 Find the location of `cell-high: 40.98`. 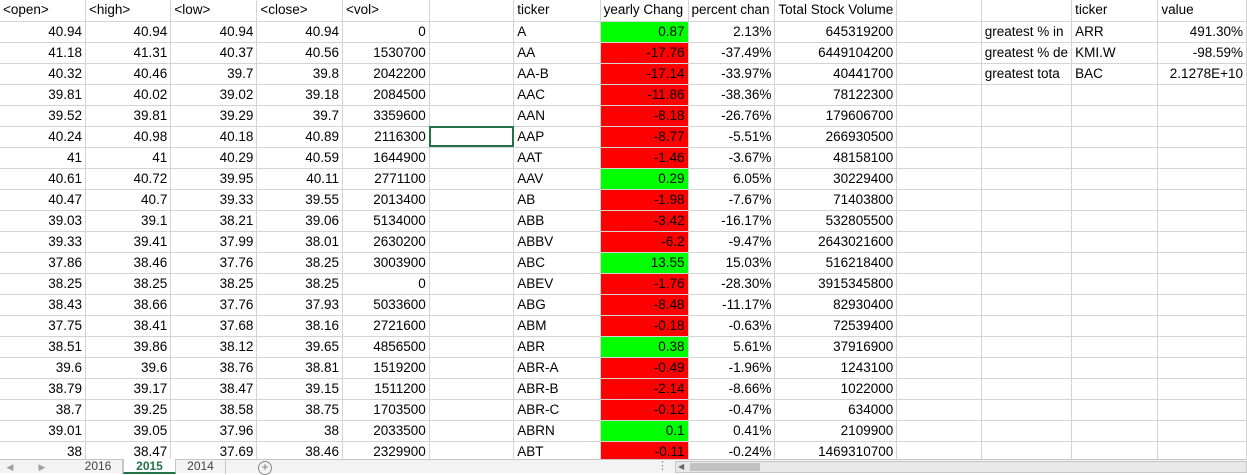

cell-high: 40.98 is located at coordinates (128, 137).